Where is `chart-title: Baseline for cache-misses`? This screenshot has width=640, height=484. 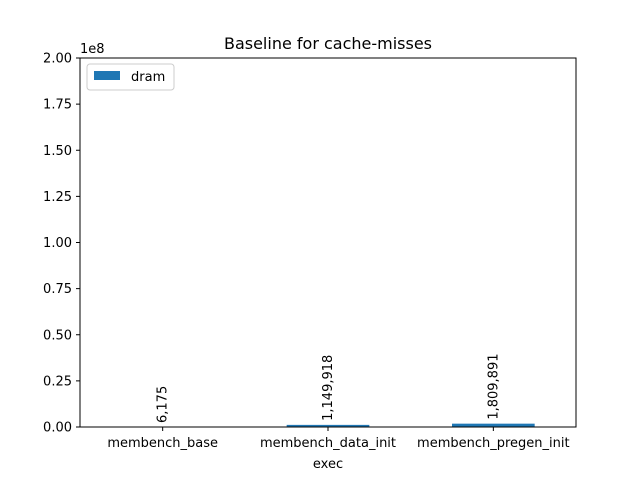
chart-title: Baseline for cache-misses is located at coordinates (328, 43).